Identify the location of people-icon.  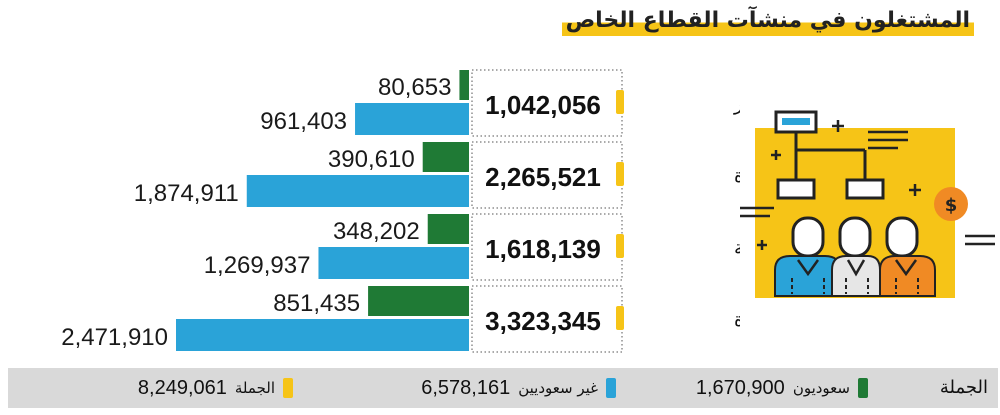
(855, 256).